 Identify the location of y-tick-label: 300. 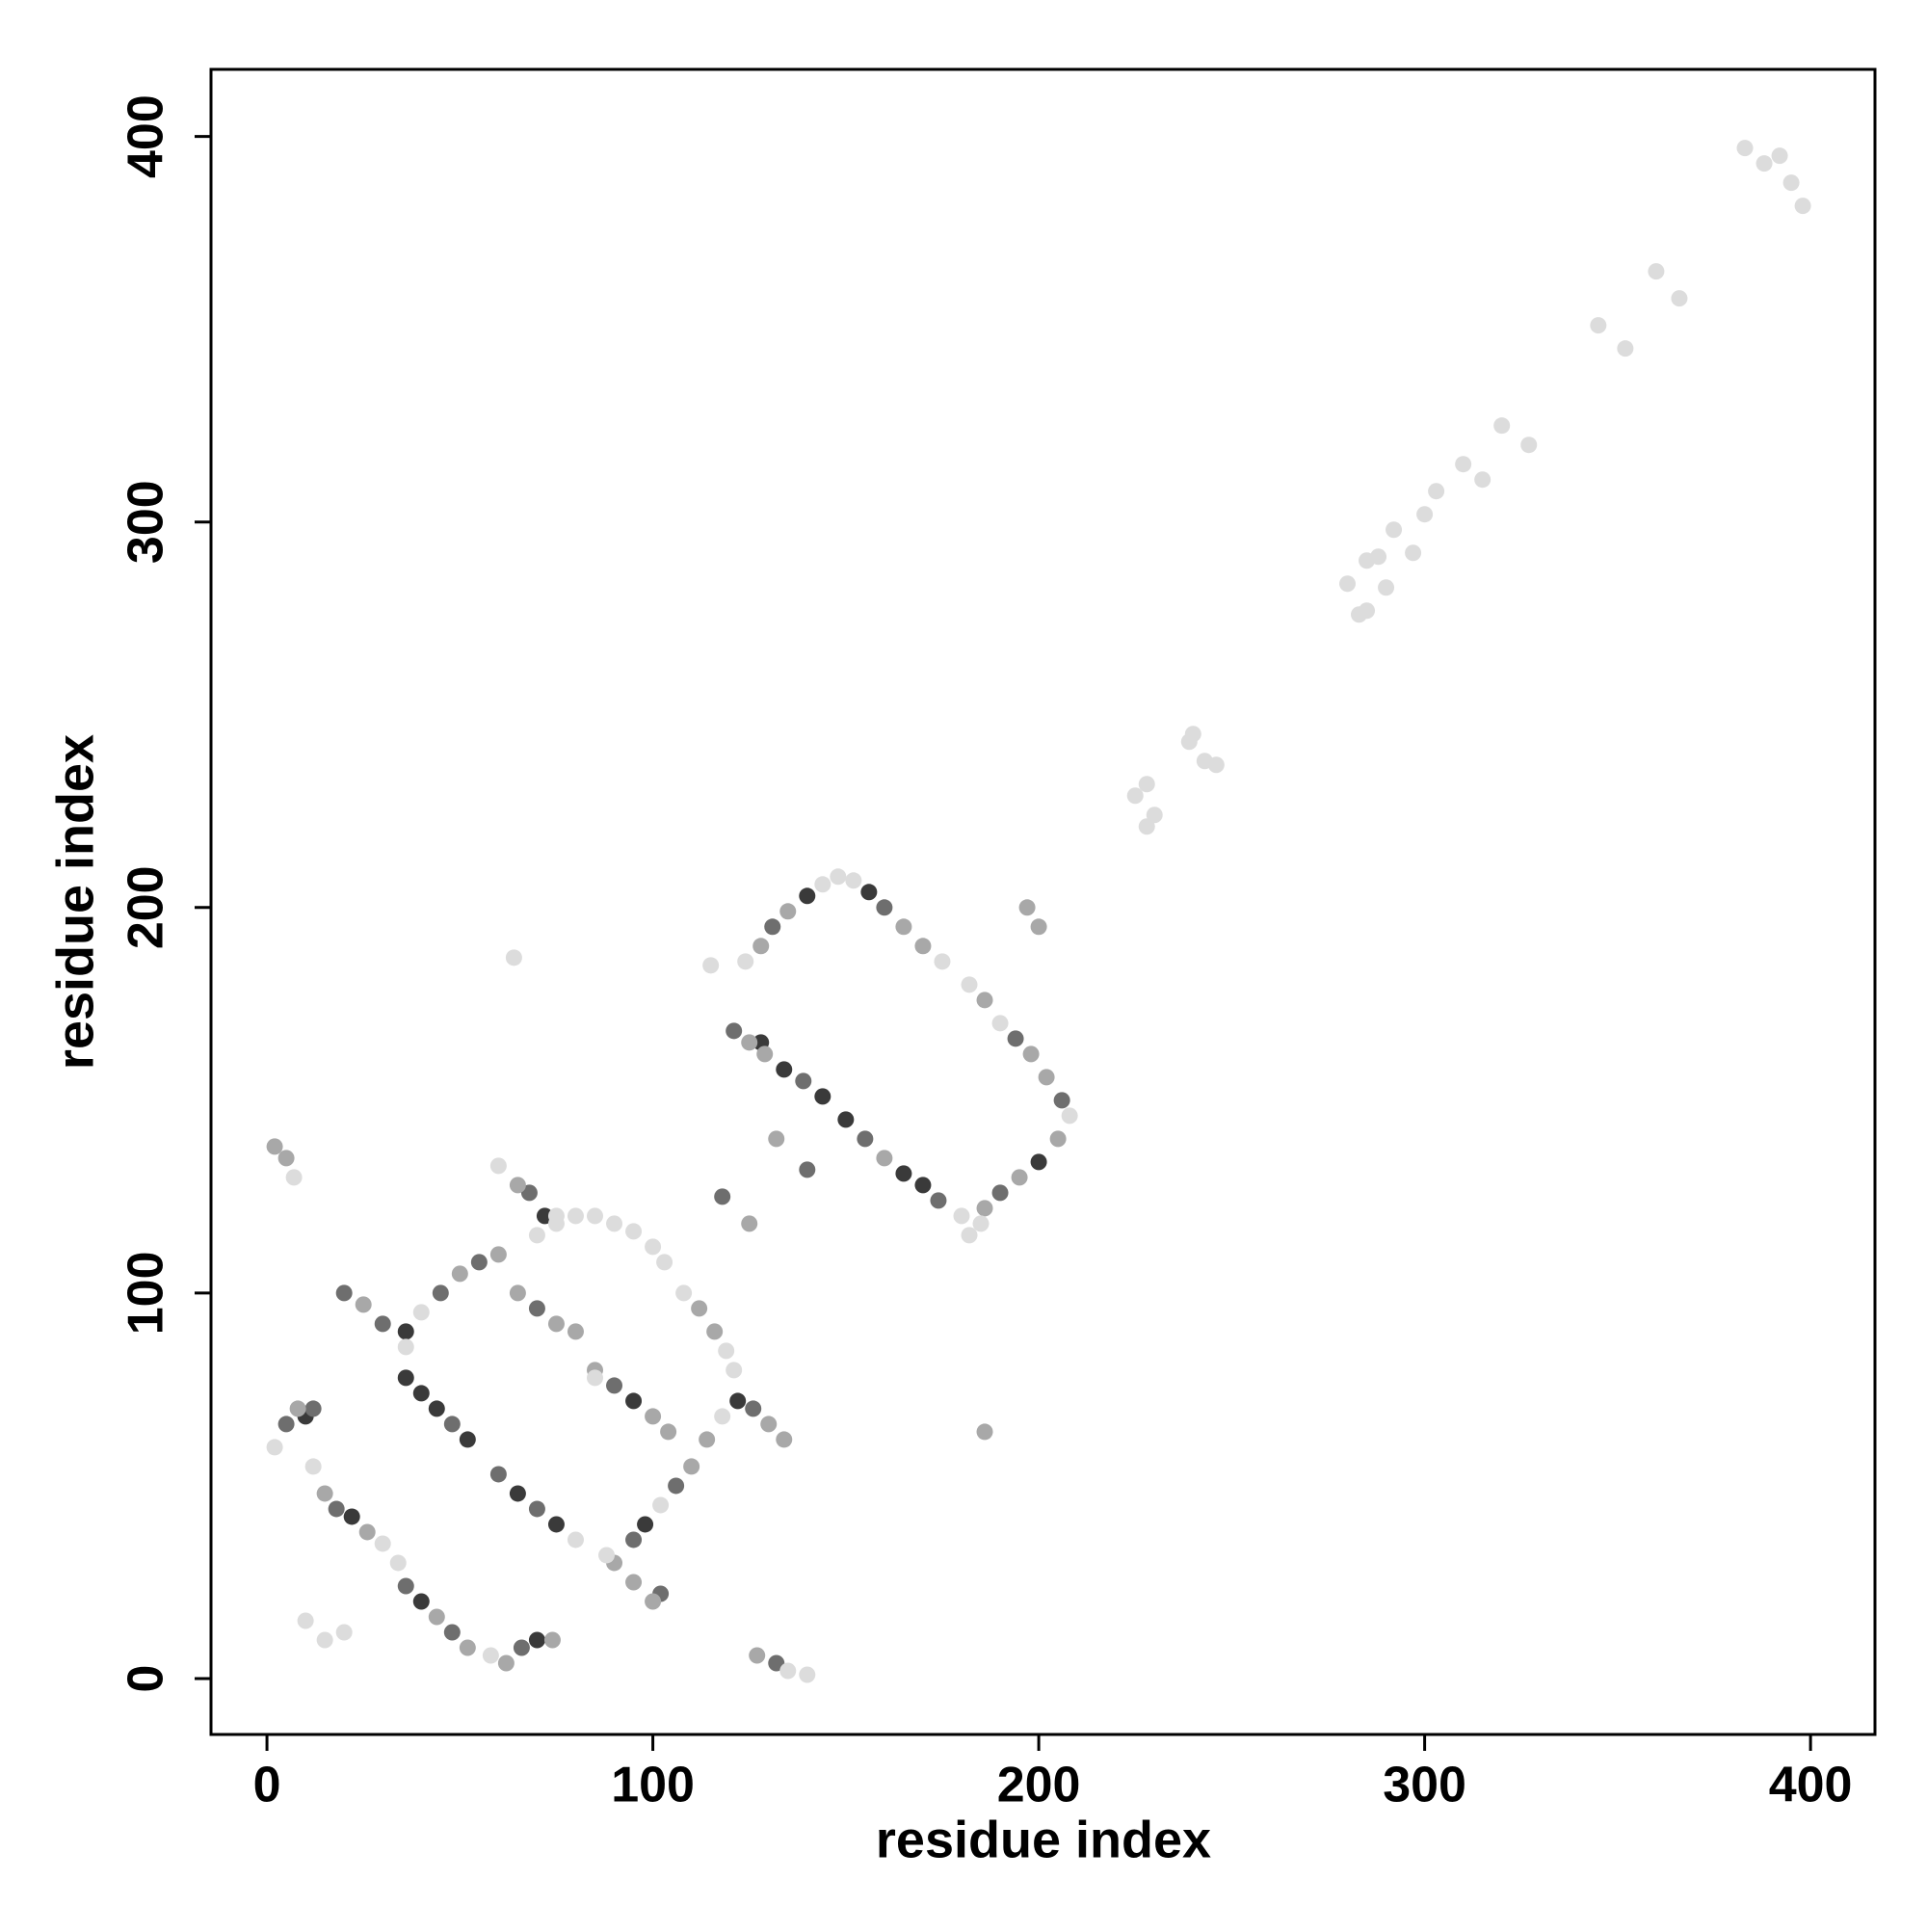
(146, 522).